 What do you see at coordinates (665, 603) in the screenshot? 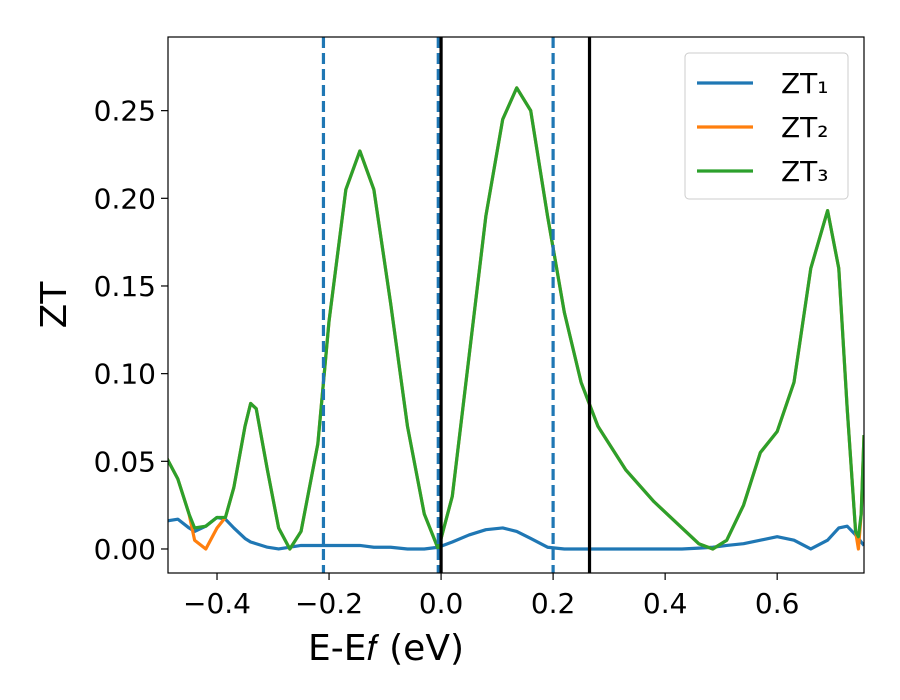
I see `x-tick-label: 0.4` at bounding box center [665, 603].